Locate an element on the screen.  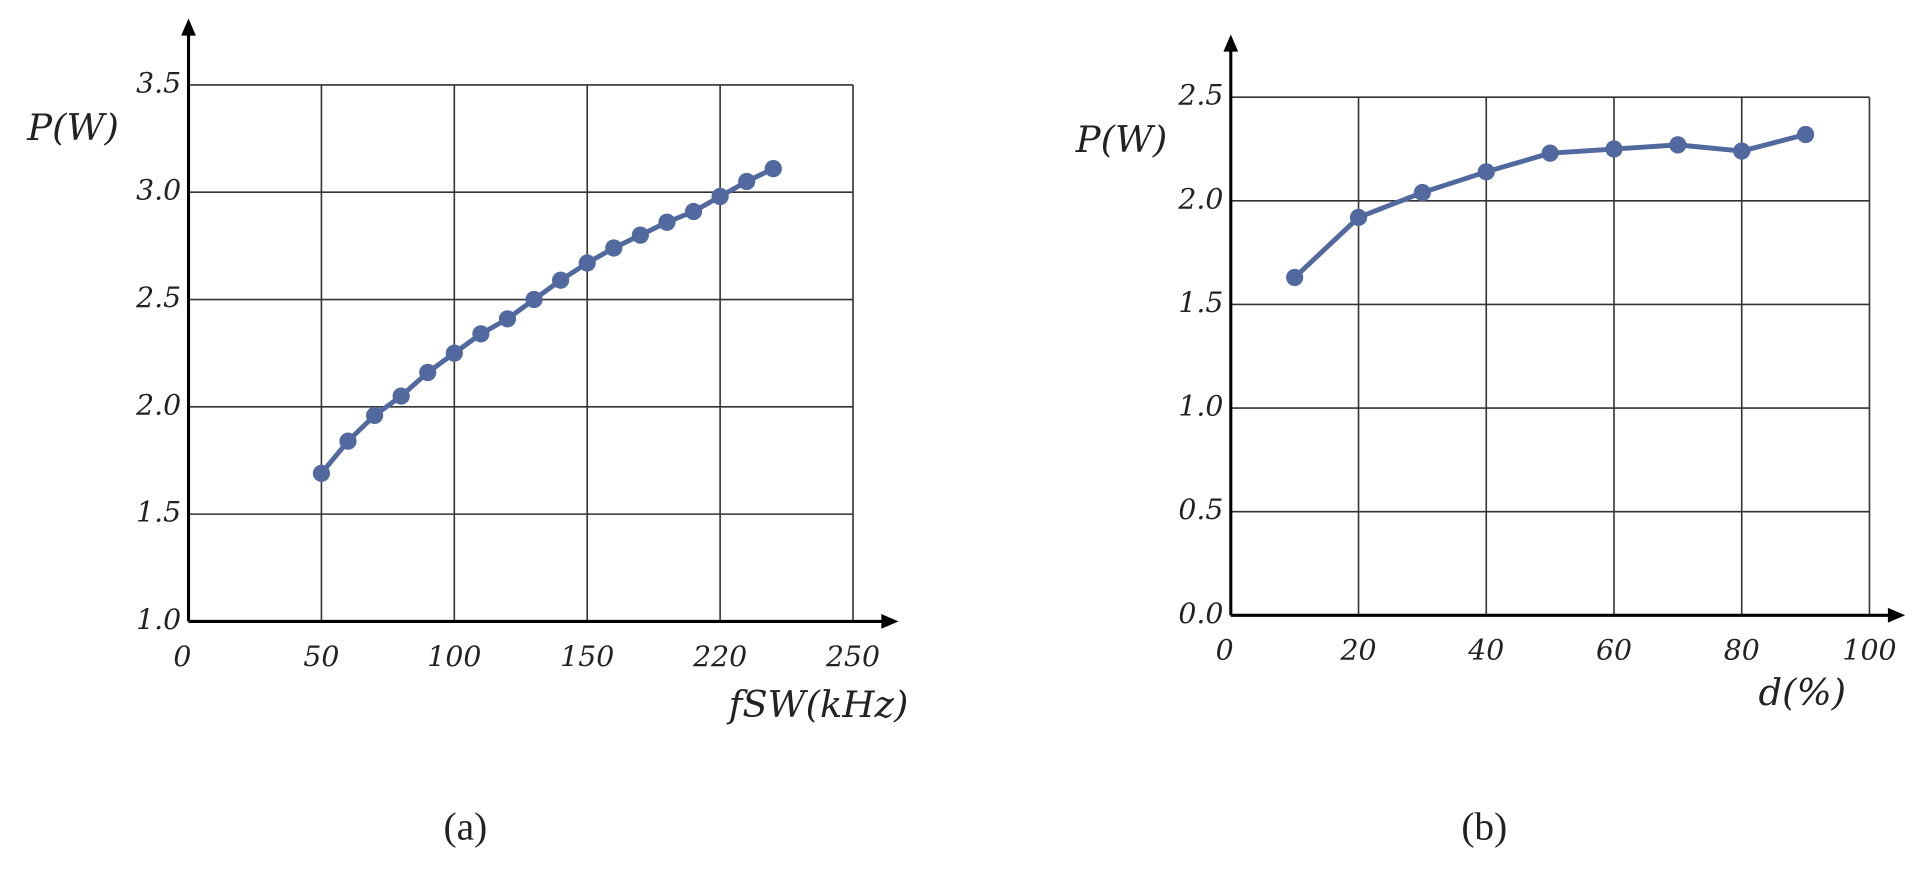
data-line is located at coordinates (547, 320).